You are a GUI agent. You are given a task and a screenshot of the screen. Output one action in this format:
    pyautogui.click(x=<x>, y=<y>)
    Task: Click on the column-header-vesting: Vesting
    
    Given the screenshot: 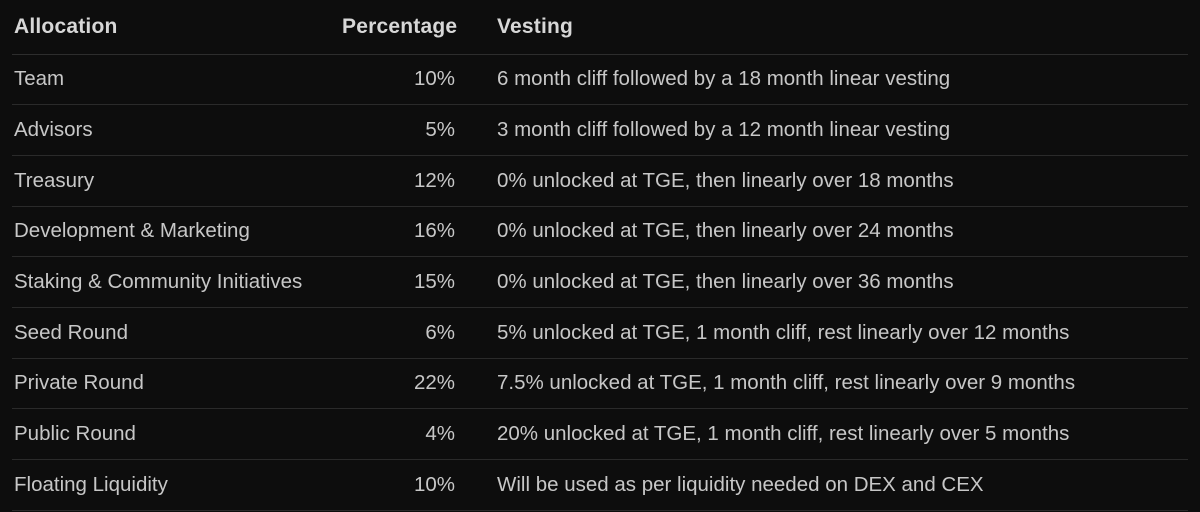 What is the action you would take?
    pyautogui.click(x=821, y=27)
    